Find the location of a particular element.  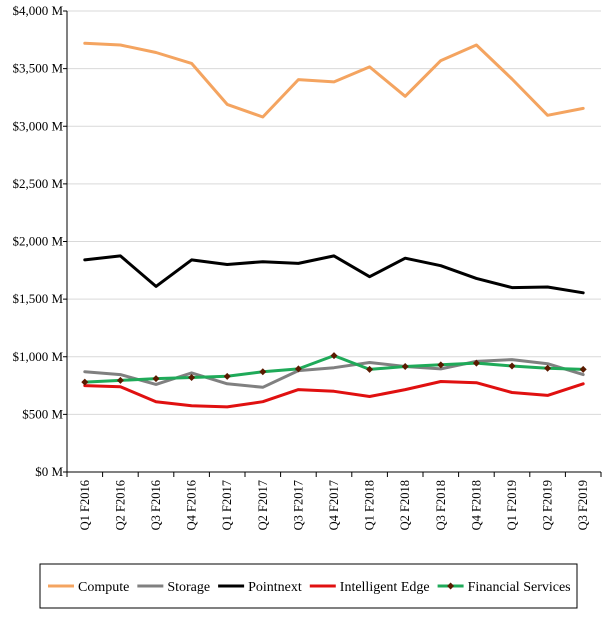

x-tick-label: Q1 F2016 is located at coordinates (85, 505).